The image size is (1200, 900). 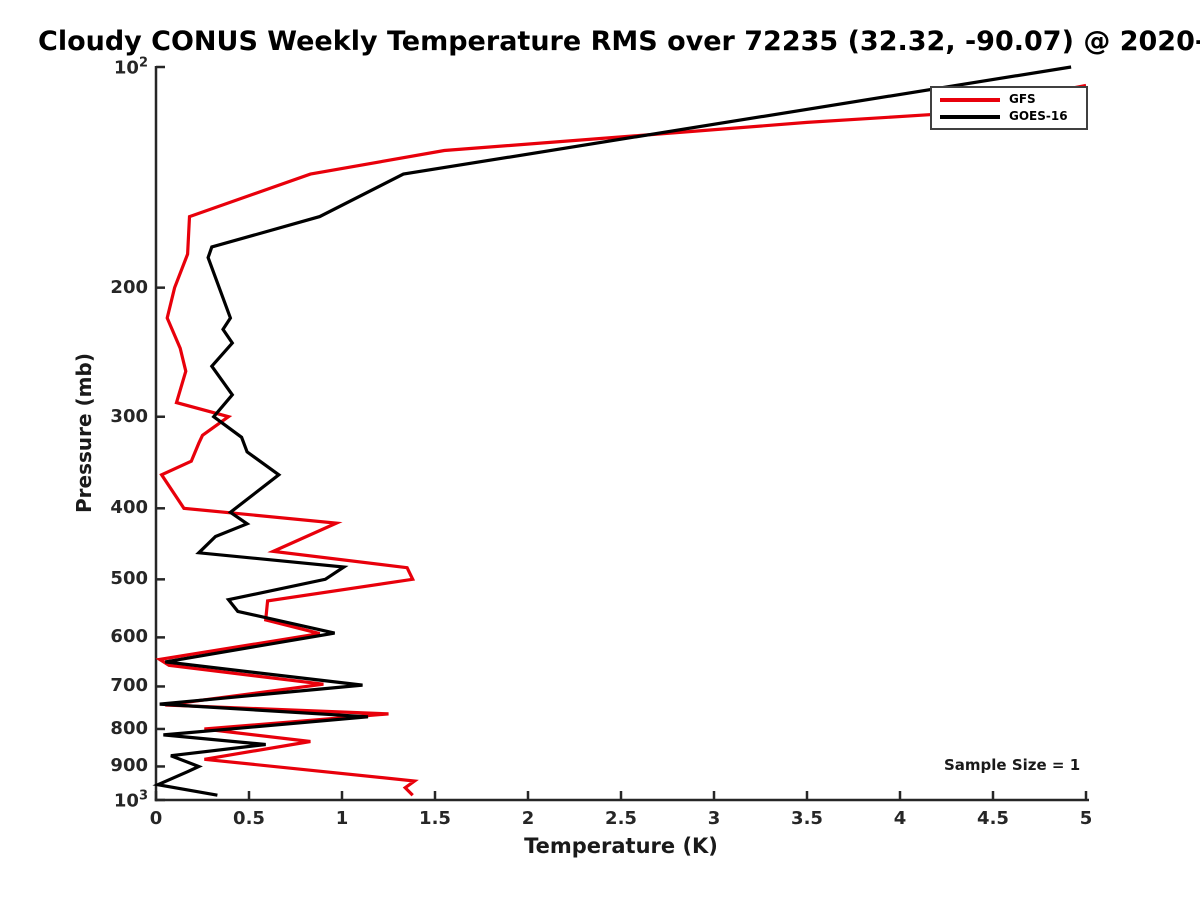 I want to click on x-tick-label: 1, so click(x=342, y=818).